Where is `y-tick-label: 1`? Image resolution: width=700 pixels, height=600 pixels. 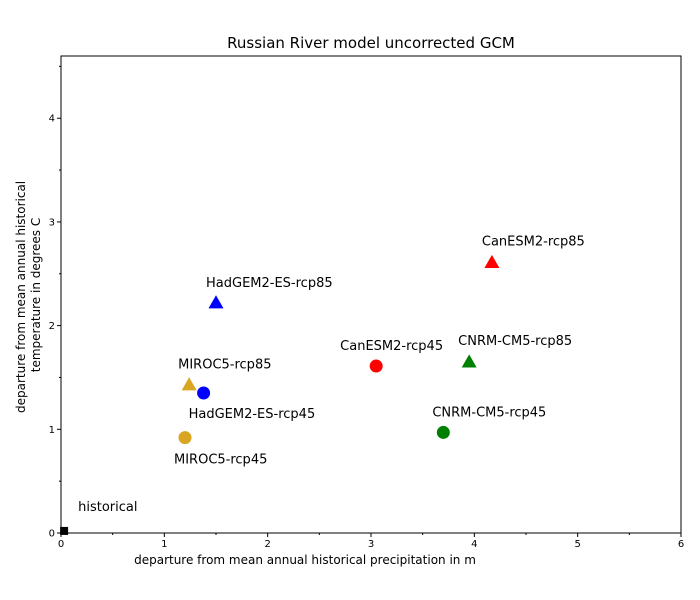 y-tick-label: 1 is located at coordinates (52, 430).